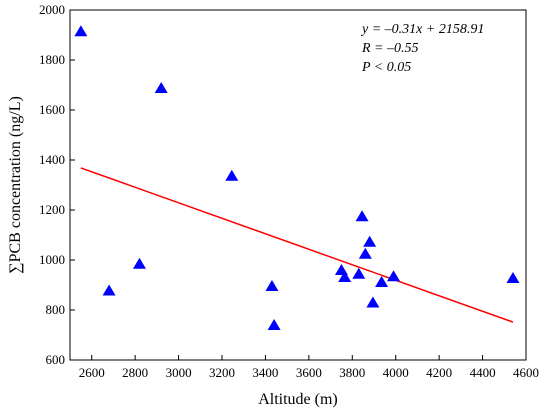 The width and height of the screenshot is (550, 415). Describe the element at coordinates (52, 9) in the screenshot. I see `y-tick-label: 2000` at that location.